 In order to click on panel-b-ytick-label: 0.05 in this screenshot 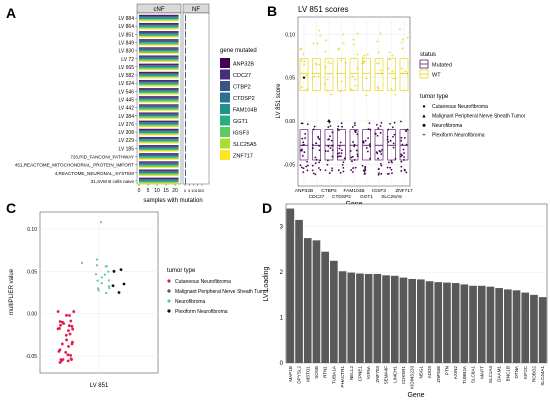, I will do `click(290, 79)`.